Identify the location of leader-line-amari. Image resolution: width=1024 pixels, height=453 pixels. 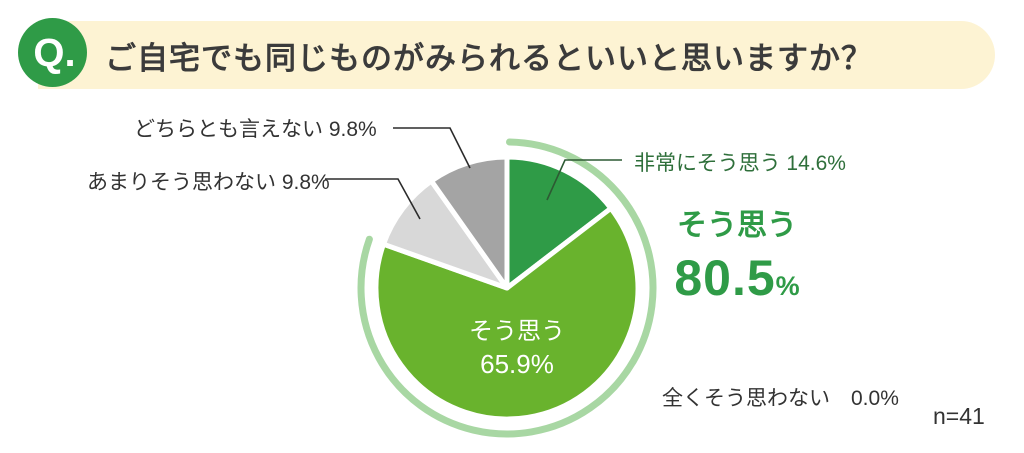
(373, 199).